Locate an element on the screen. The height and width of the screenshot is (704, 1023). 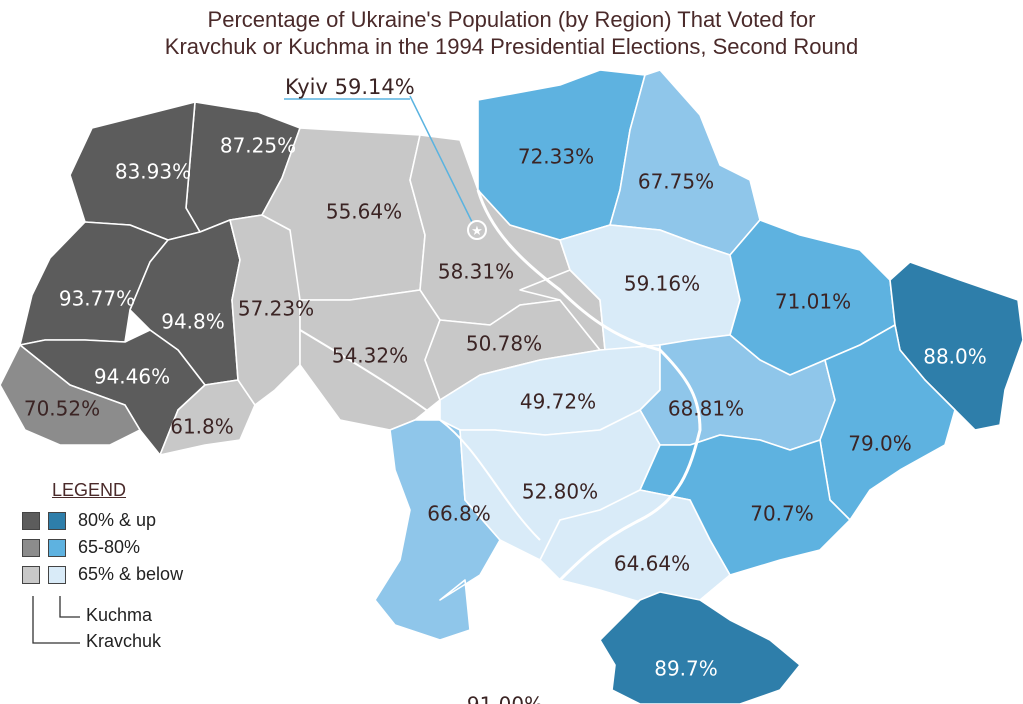
label-vinnytsia: 54.32% is located at coordinates (370, 356).